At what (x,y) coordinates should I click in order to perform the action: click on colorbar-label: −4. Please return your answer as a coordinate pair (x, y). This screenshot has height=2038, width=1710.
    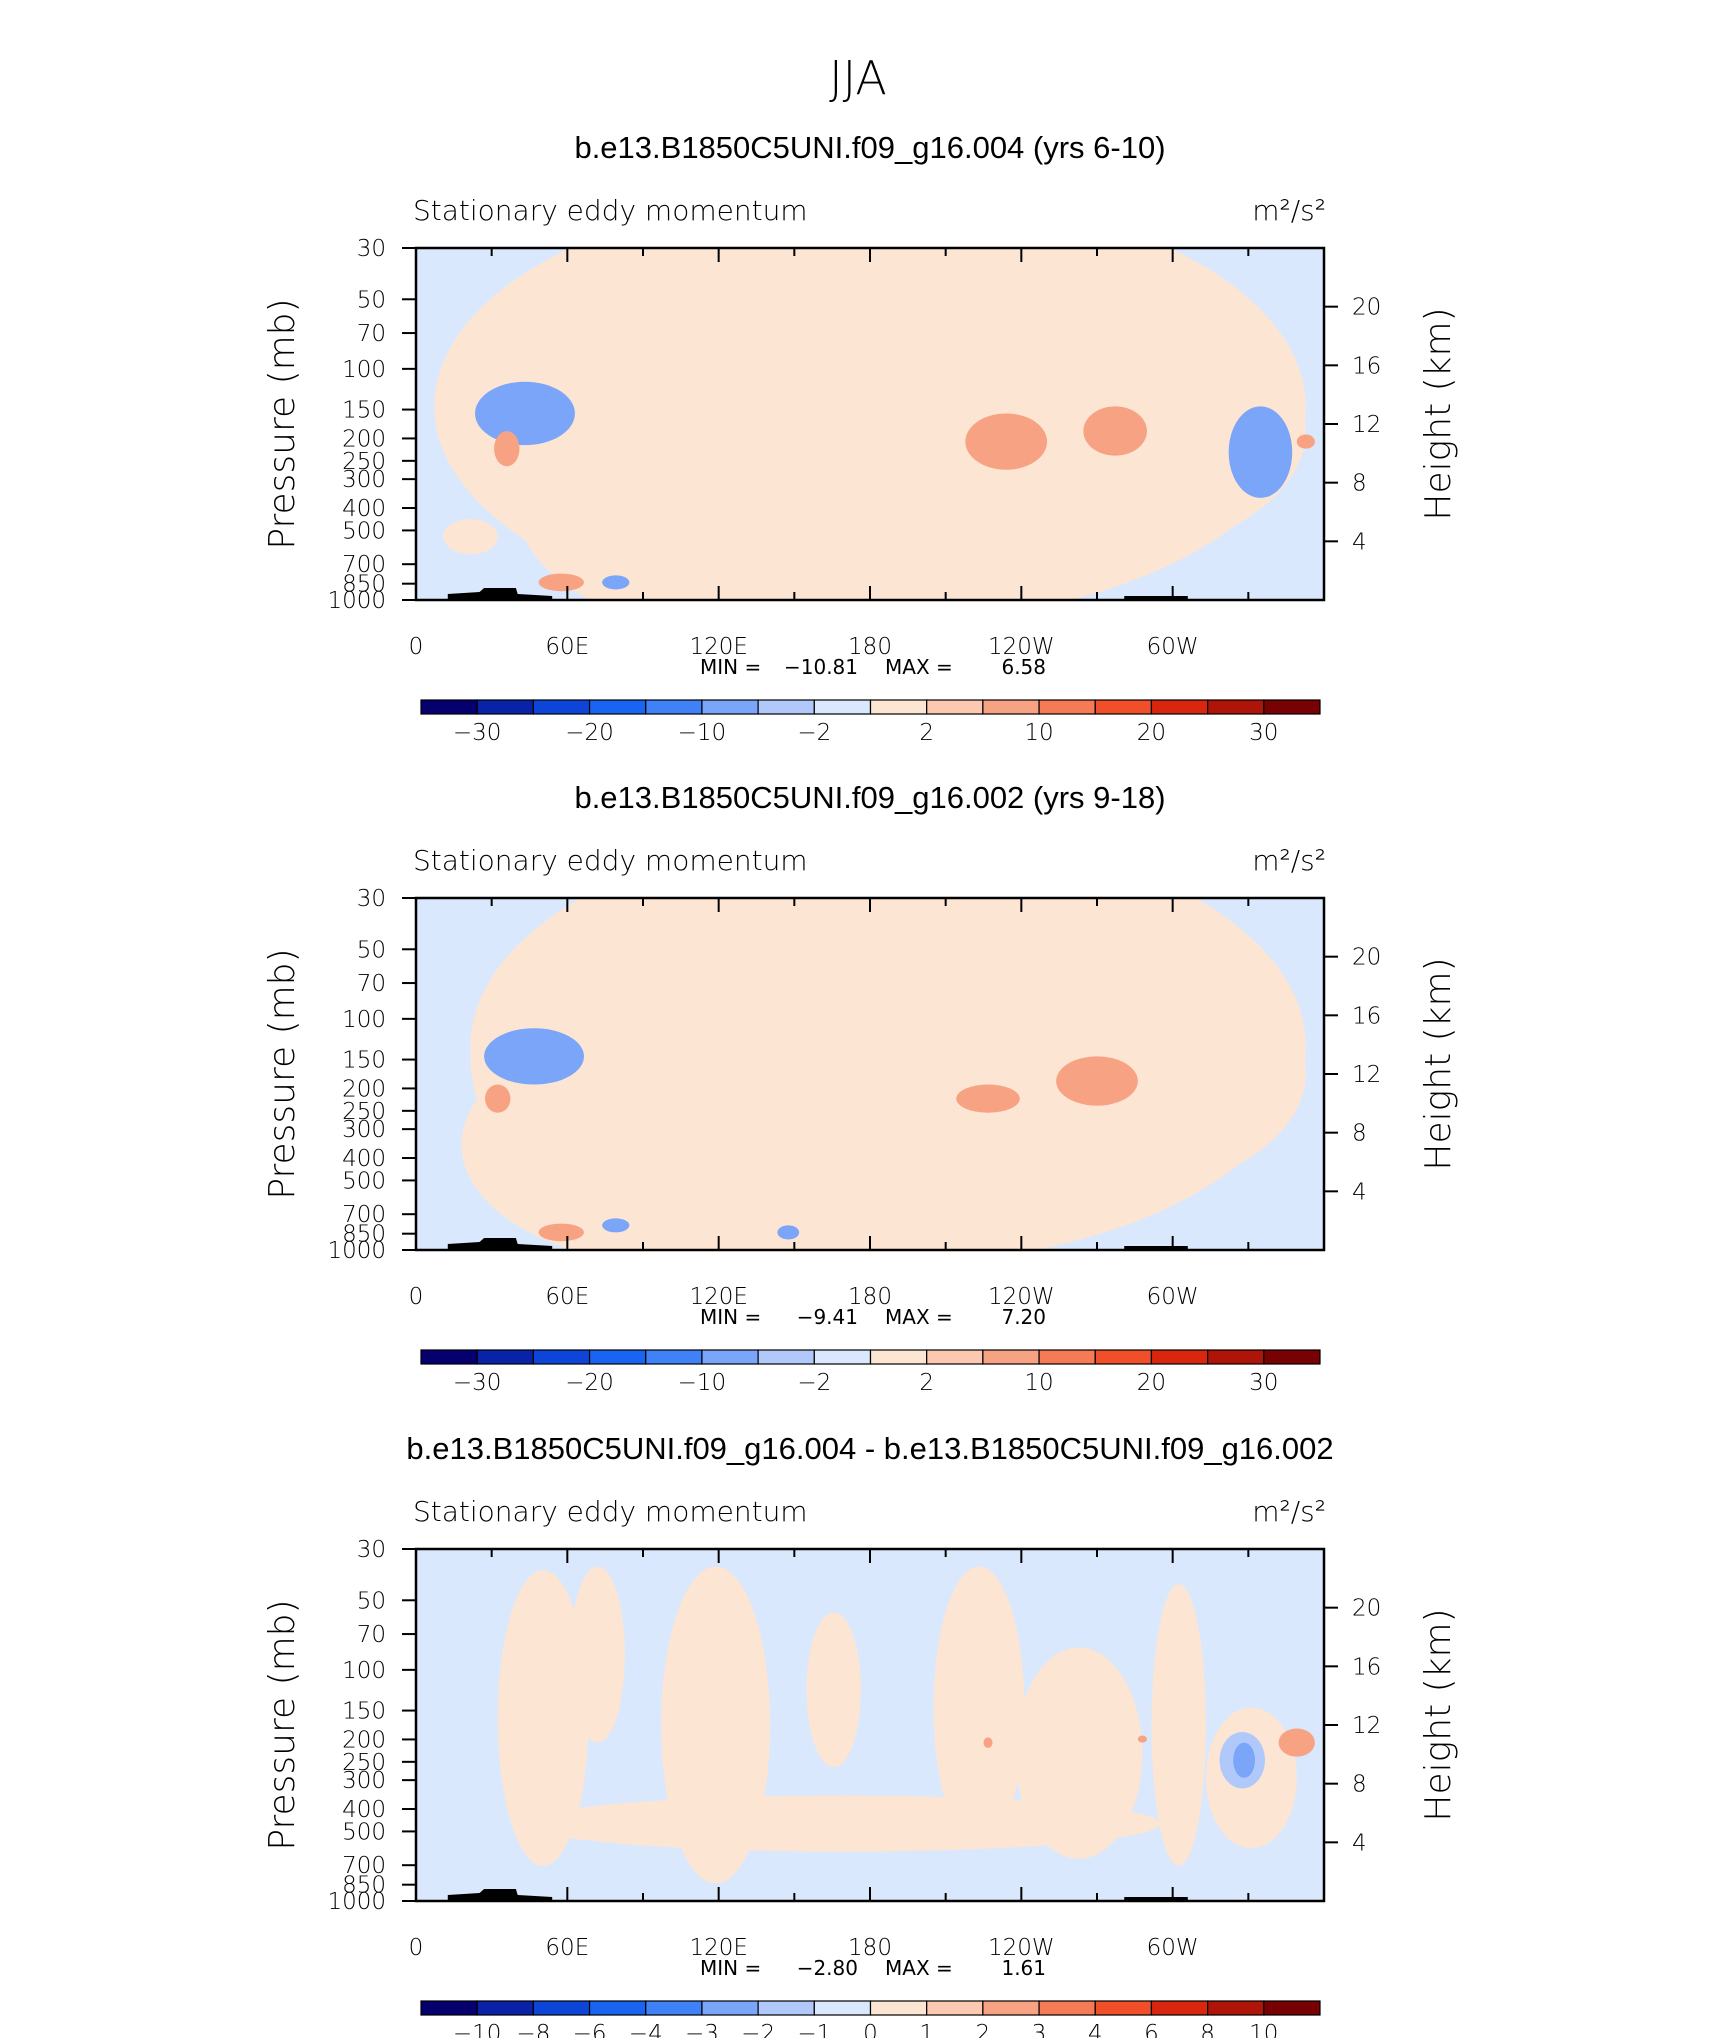
    Looking at the image, I should click on (646, 2029).